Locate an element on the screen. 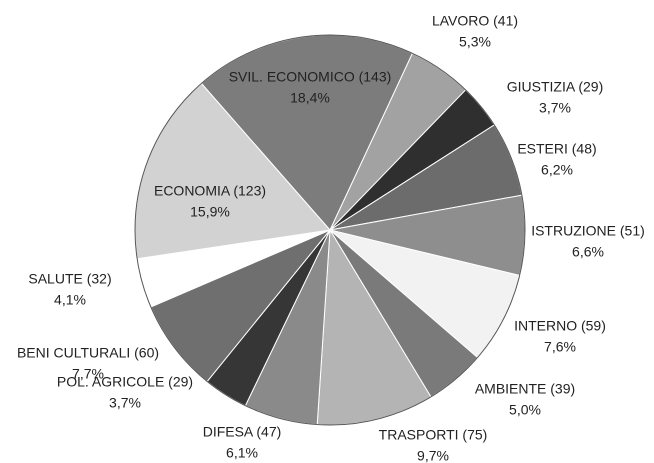  slice-value-label: 15,9% is located at coordinates (210, 212).